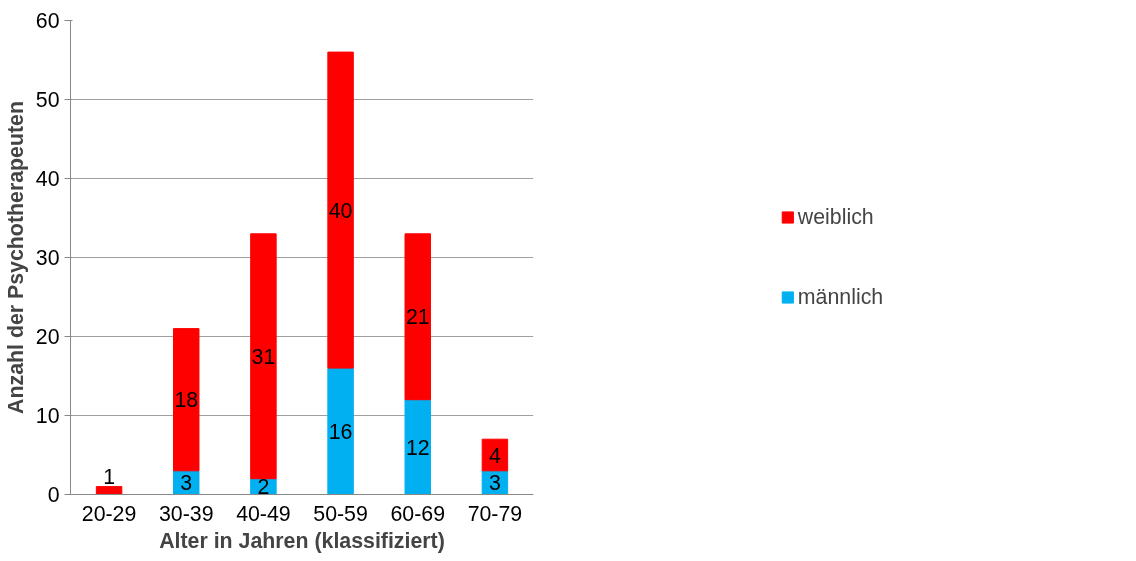 The image size is (1136, 561). I want to click on x-tick-label: 20-29, so click(109, 513).